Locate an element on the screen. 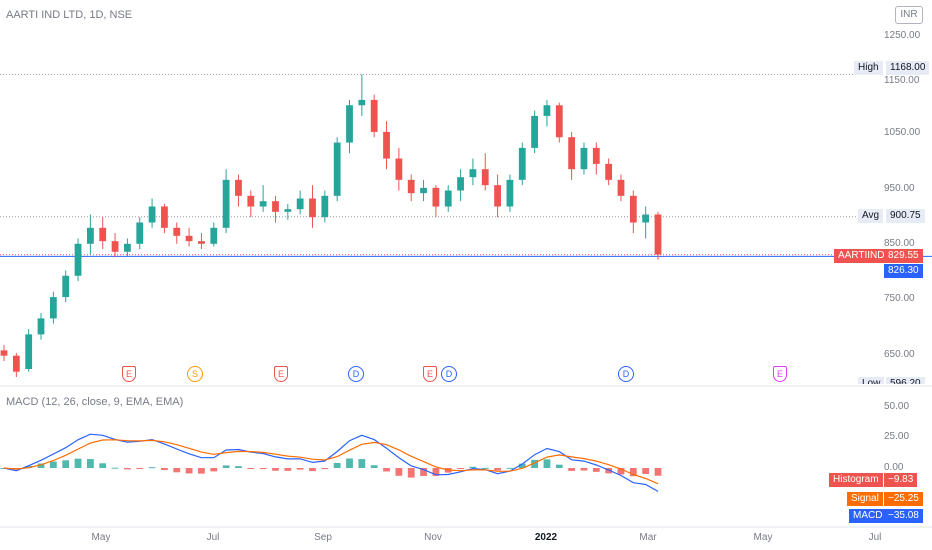  symbol-label: AARTIIND is located at coordinates (861, 256).